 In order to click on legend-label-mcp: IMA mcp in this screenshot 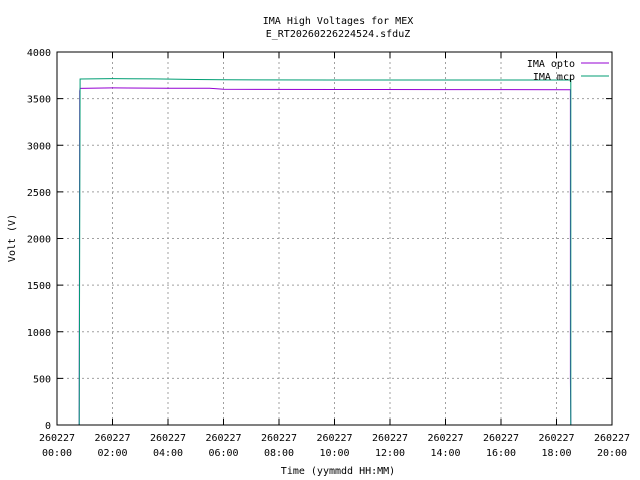, I will do `click(554, 77)`.